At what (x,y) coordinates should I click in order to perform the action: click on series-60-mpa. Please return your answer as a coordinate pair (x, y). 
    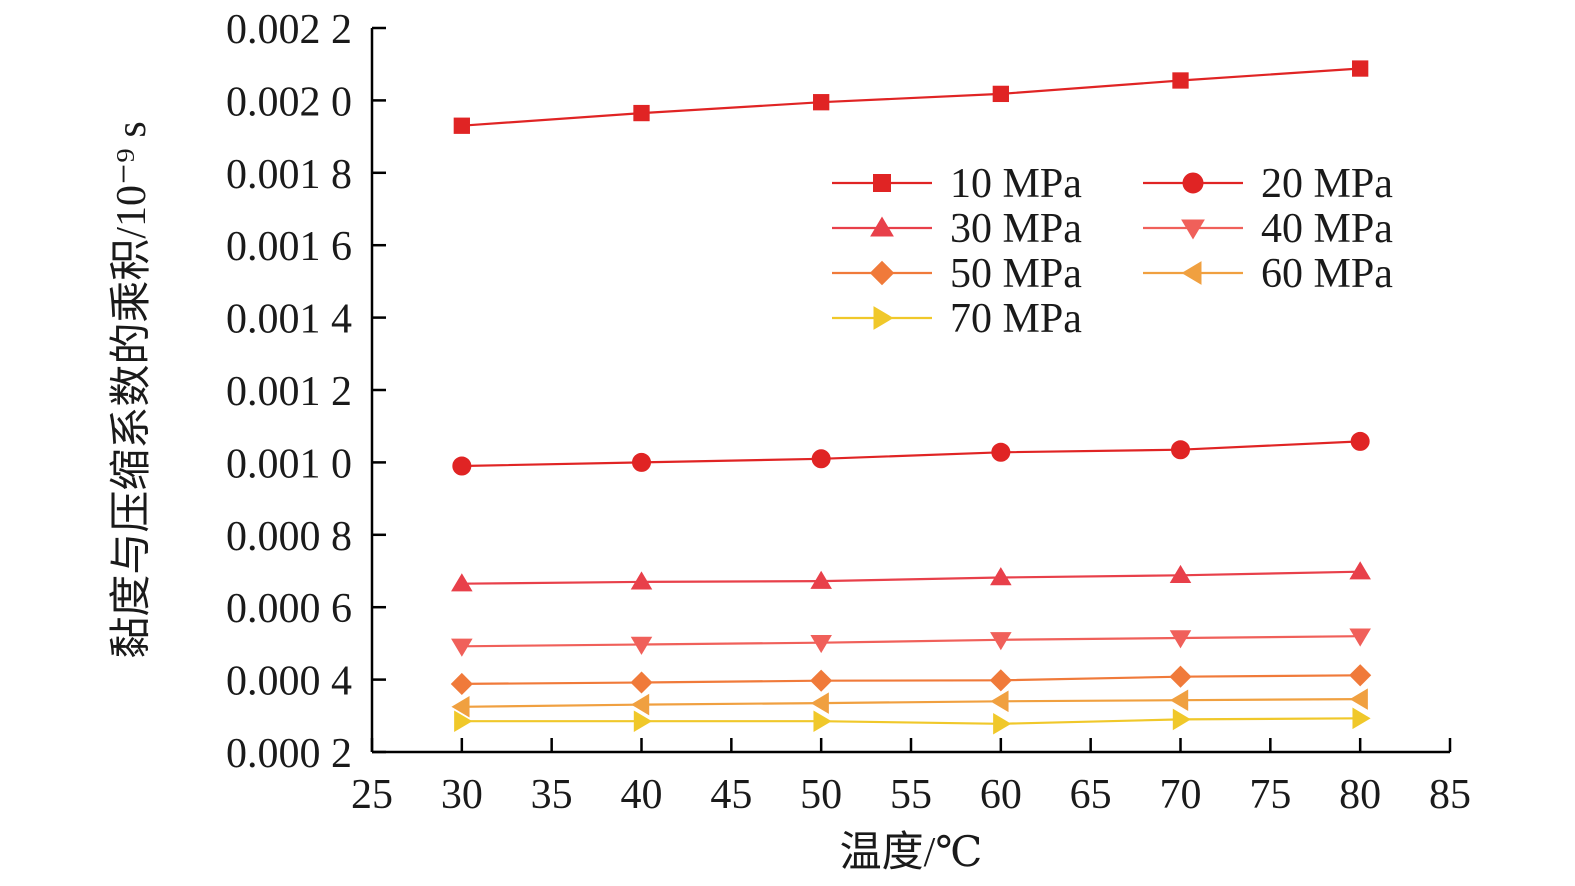
    Looking at the image, I should click on (909, 703).